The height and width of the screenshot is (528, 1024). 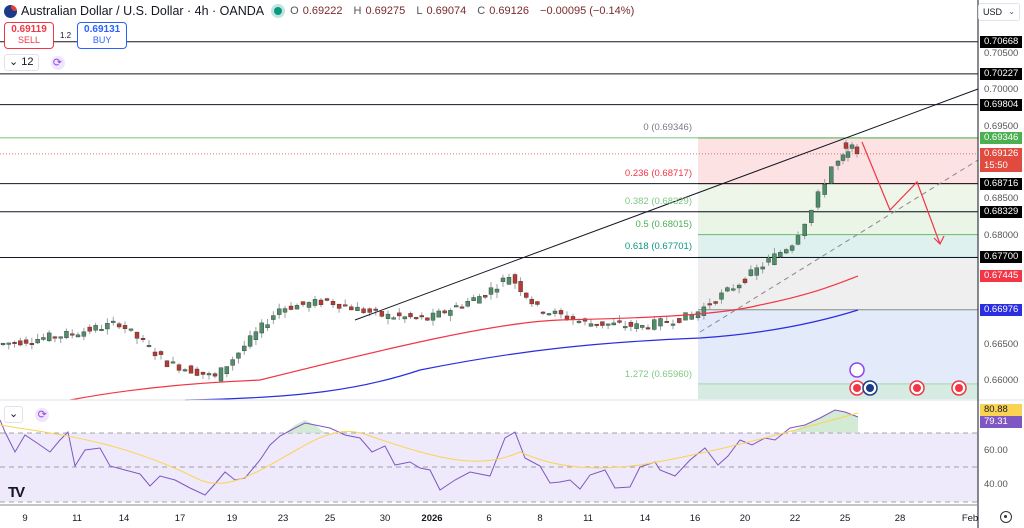 I want to click on rsi-band, so click(x=489, y=467).